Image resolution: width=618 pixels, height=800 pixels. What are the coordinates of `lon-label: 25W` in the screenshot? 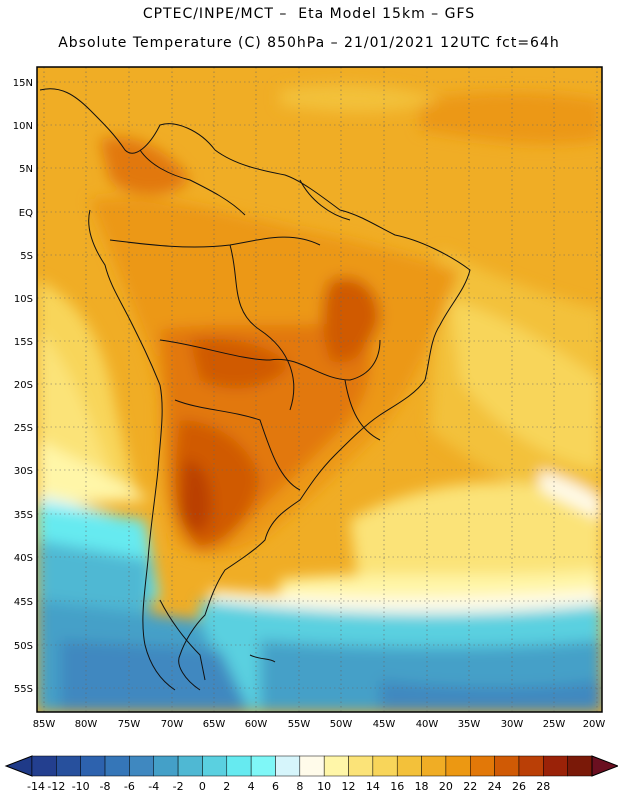 It's located at (554, 724).